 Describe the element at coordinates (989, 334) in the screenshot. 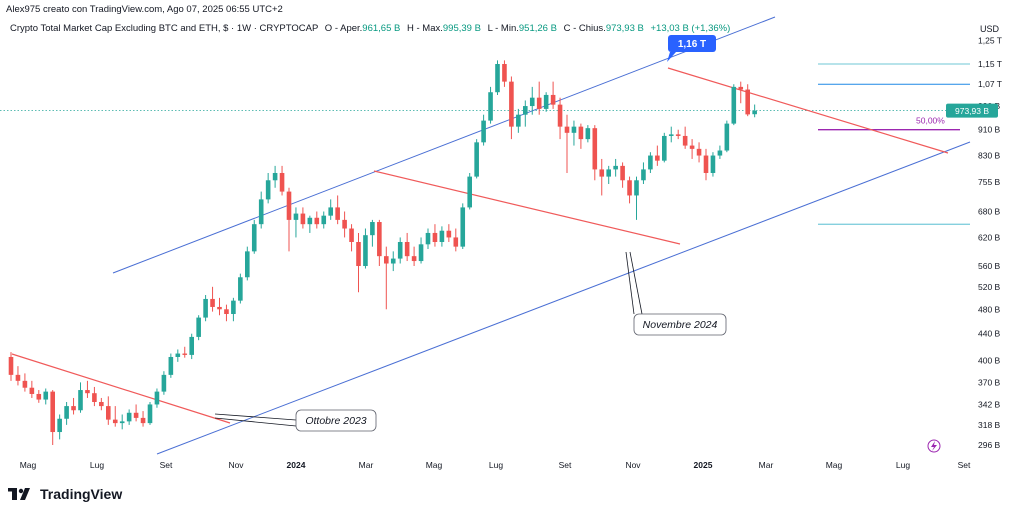

I see `price-tick-label: 440 B` at that location.